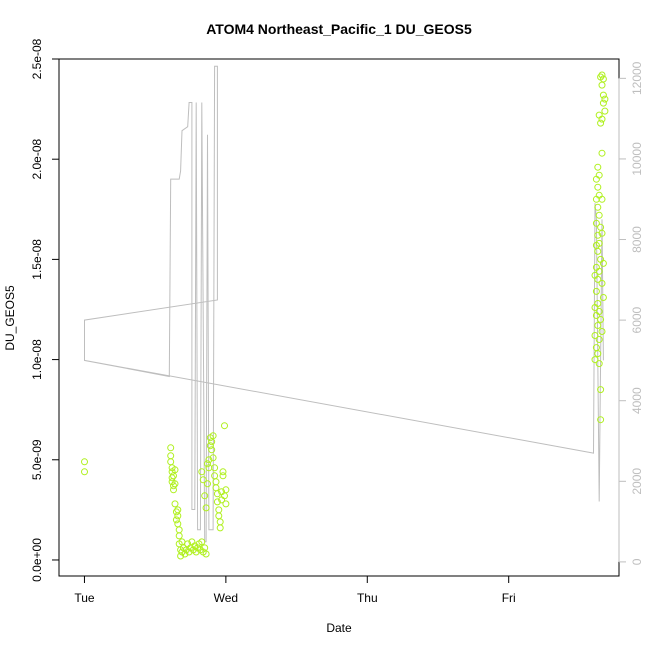 Image resolution: width=650 pixels, height=655 pixels. What do you see at coordinates (637, 239) in the screenshot?
I see `y2-tick-label: 8000` at bounding box center [637, 239].